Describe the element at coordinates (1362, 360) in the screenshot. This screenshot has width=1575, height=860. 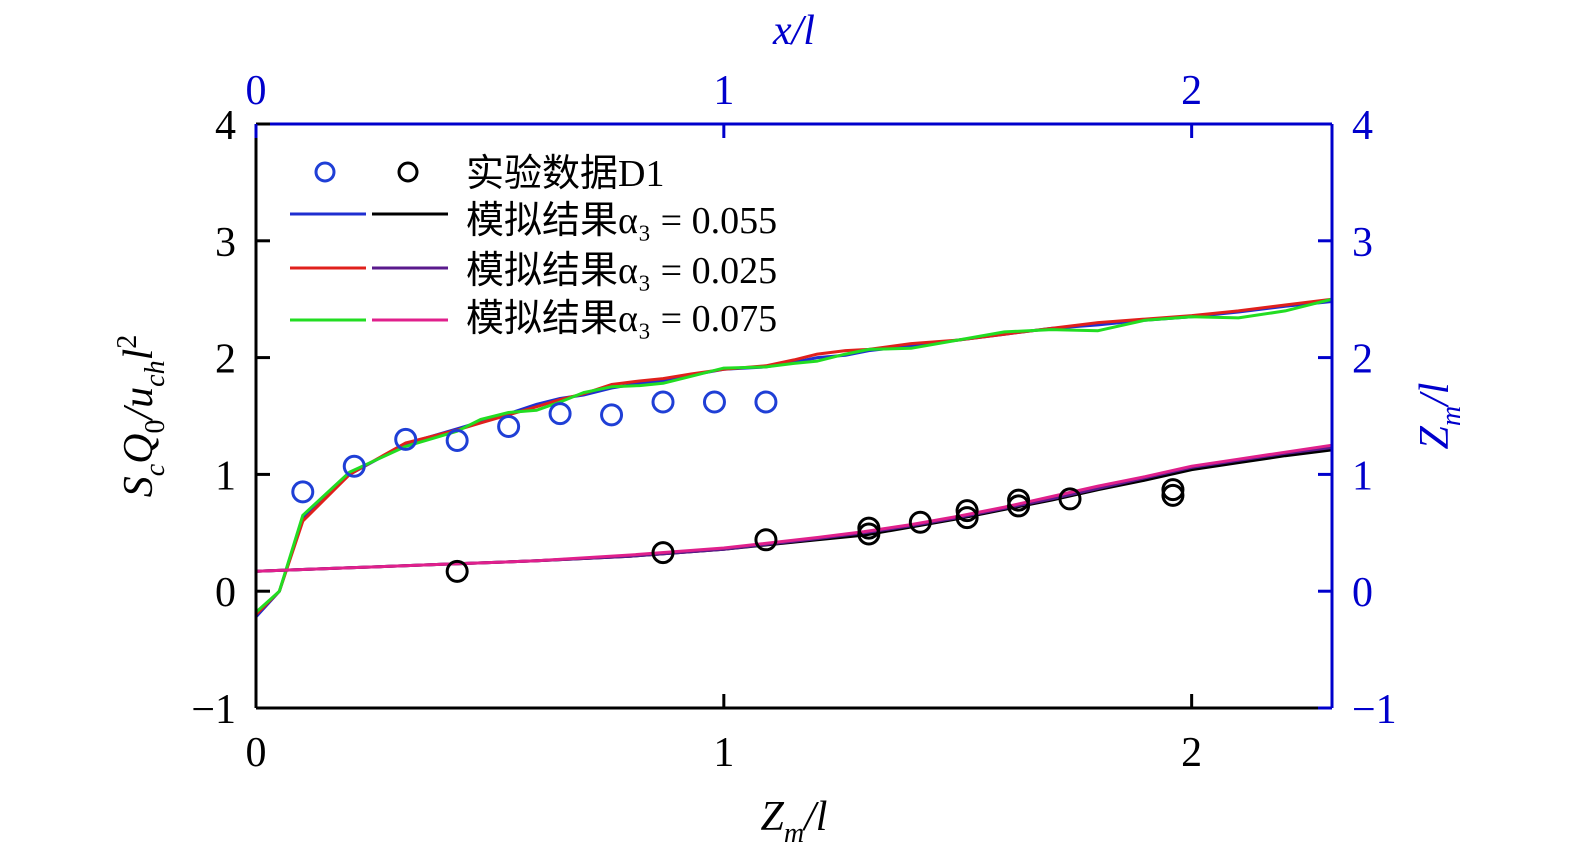
I see `right-tick-label: 2` at that location.